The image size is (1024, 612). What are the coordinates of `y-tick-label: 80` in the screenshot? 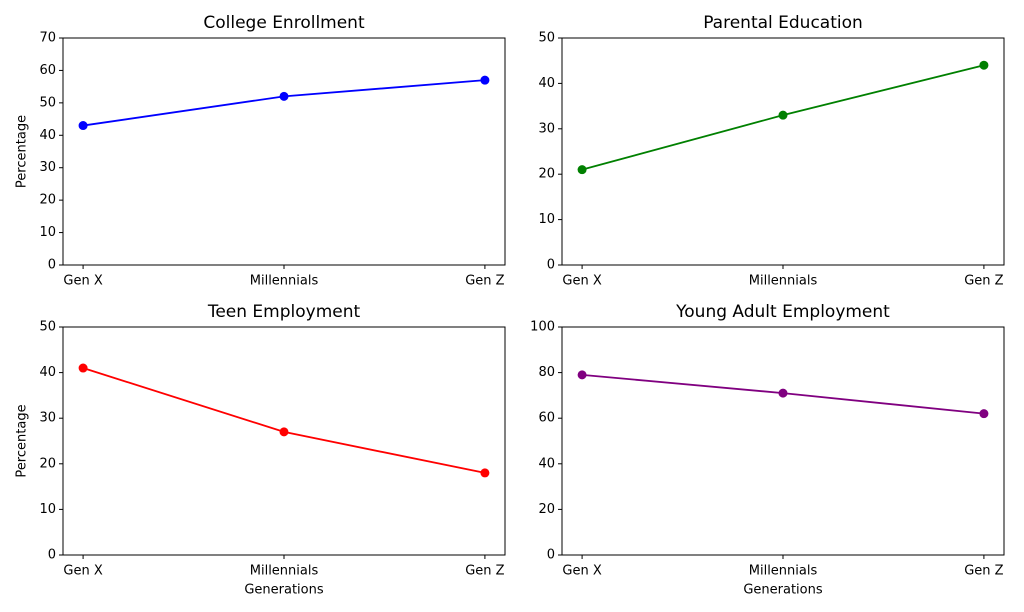 It's located at (546, 372).